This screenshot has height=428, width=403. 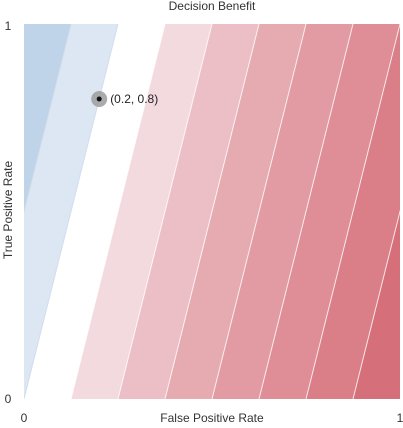 What do you see at coordinates (24, 417) in the screenshot?
I see `x-tick-0: 0` at bounding box center [24, 417].